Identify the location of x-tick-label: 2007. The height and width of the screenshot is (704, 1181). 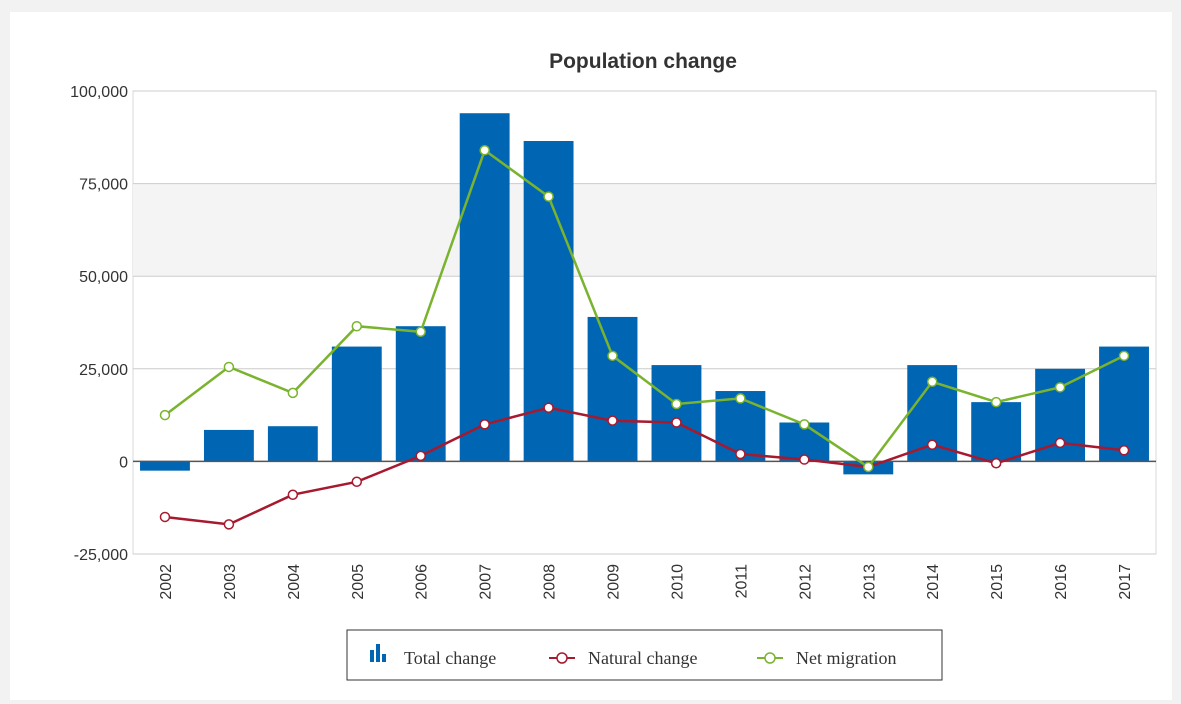
(486, 582).